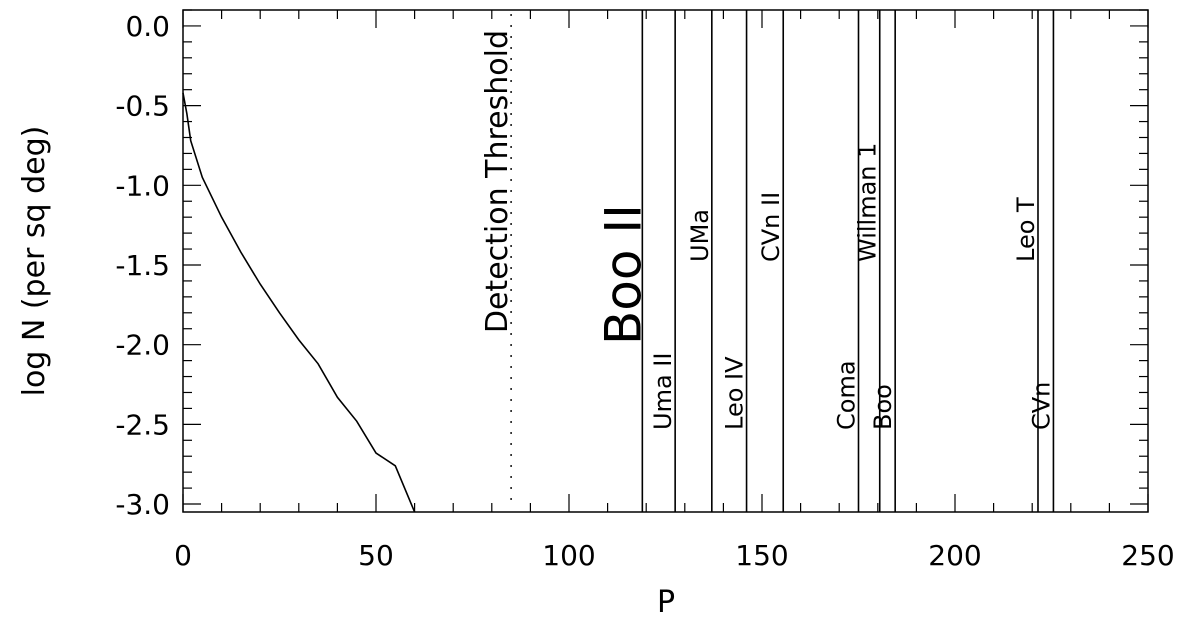 The height and width of the screenshot is (620, 1192). Describe the element at coordinates (497, 181) in the screenshot. I see `threshold-label: Detection Threshold` at that location.